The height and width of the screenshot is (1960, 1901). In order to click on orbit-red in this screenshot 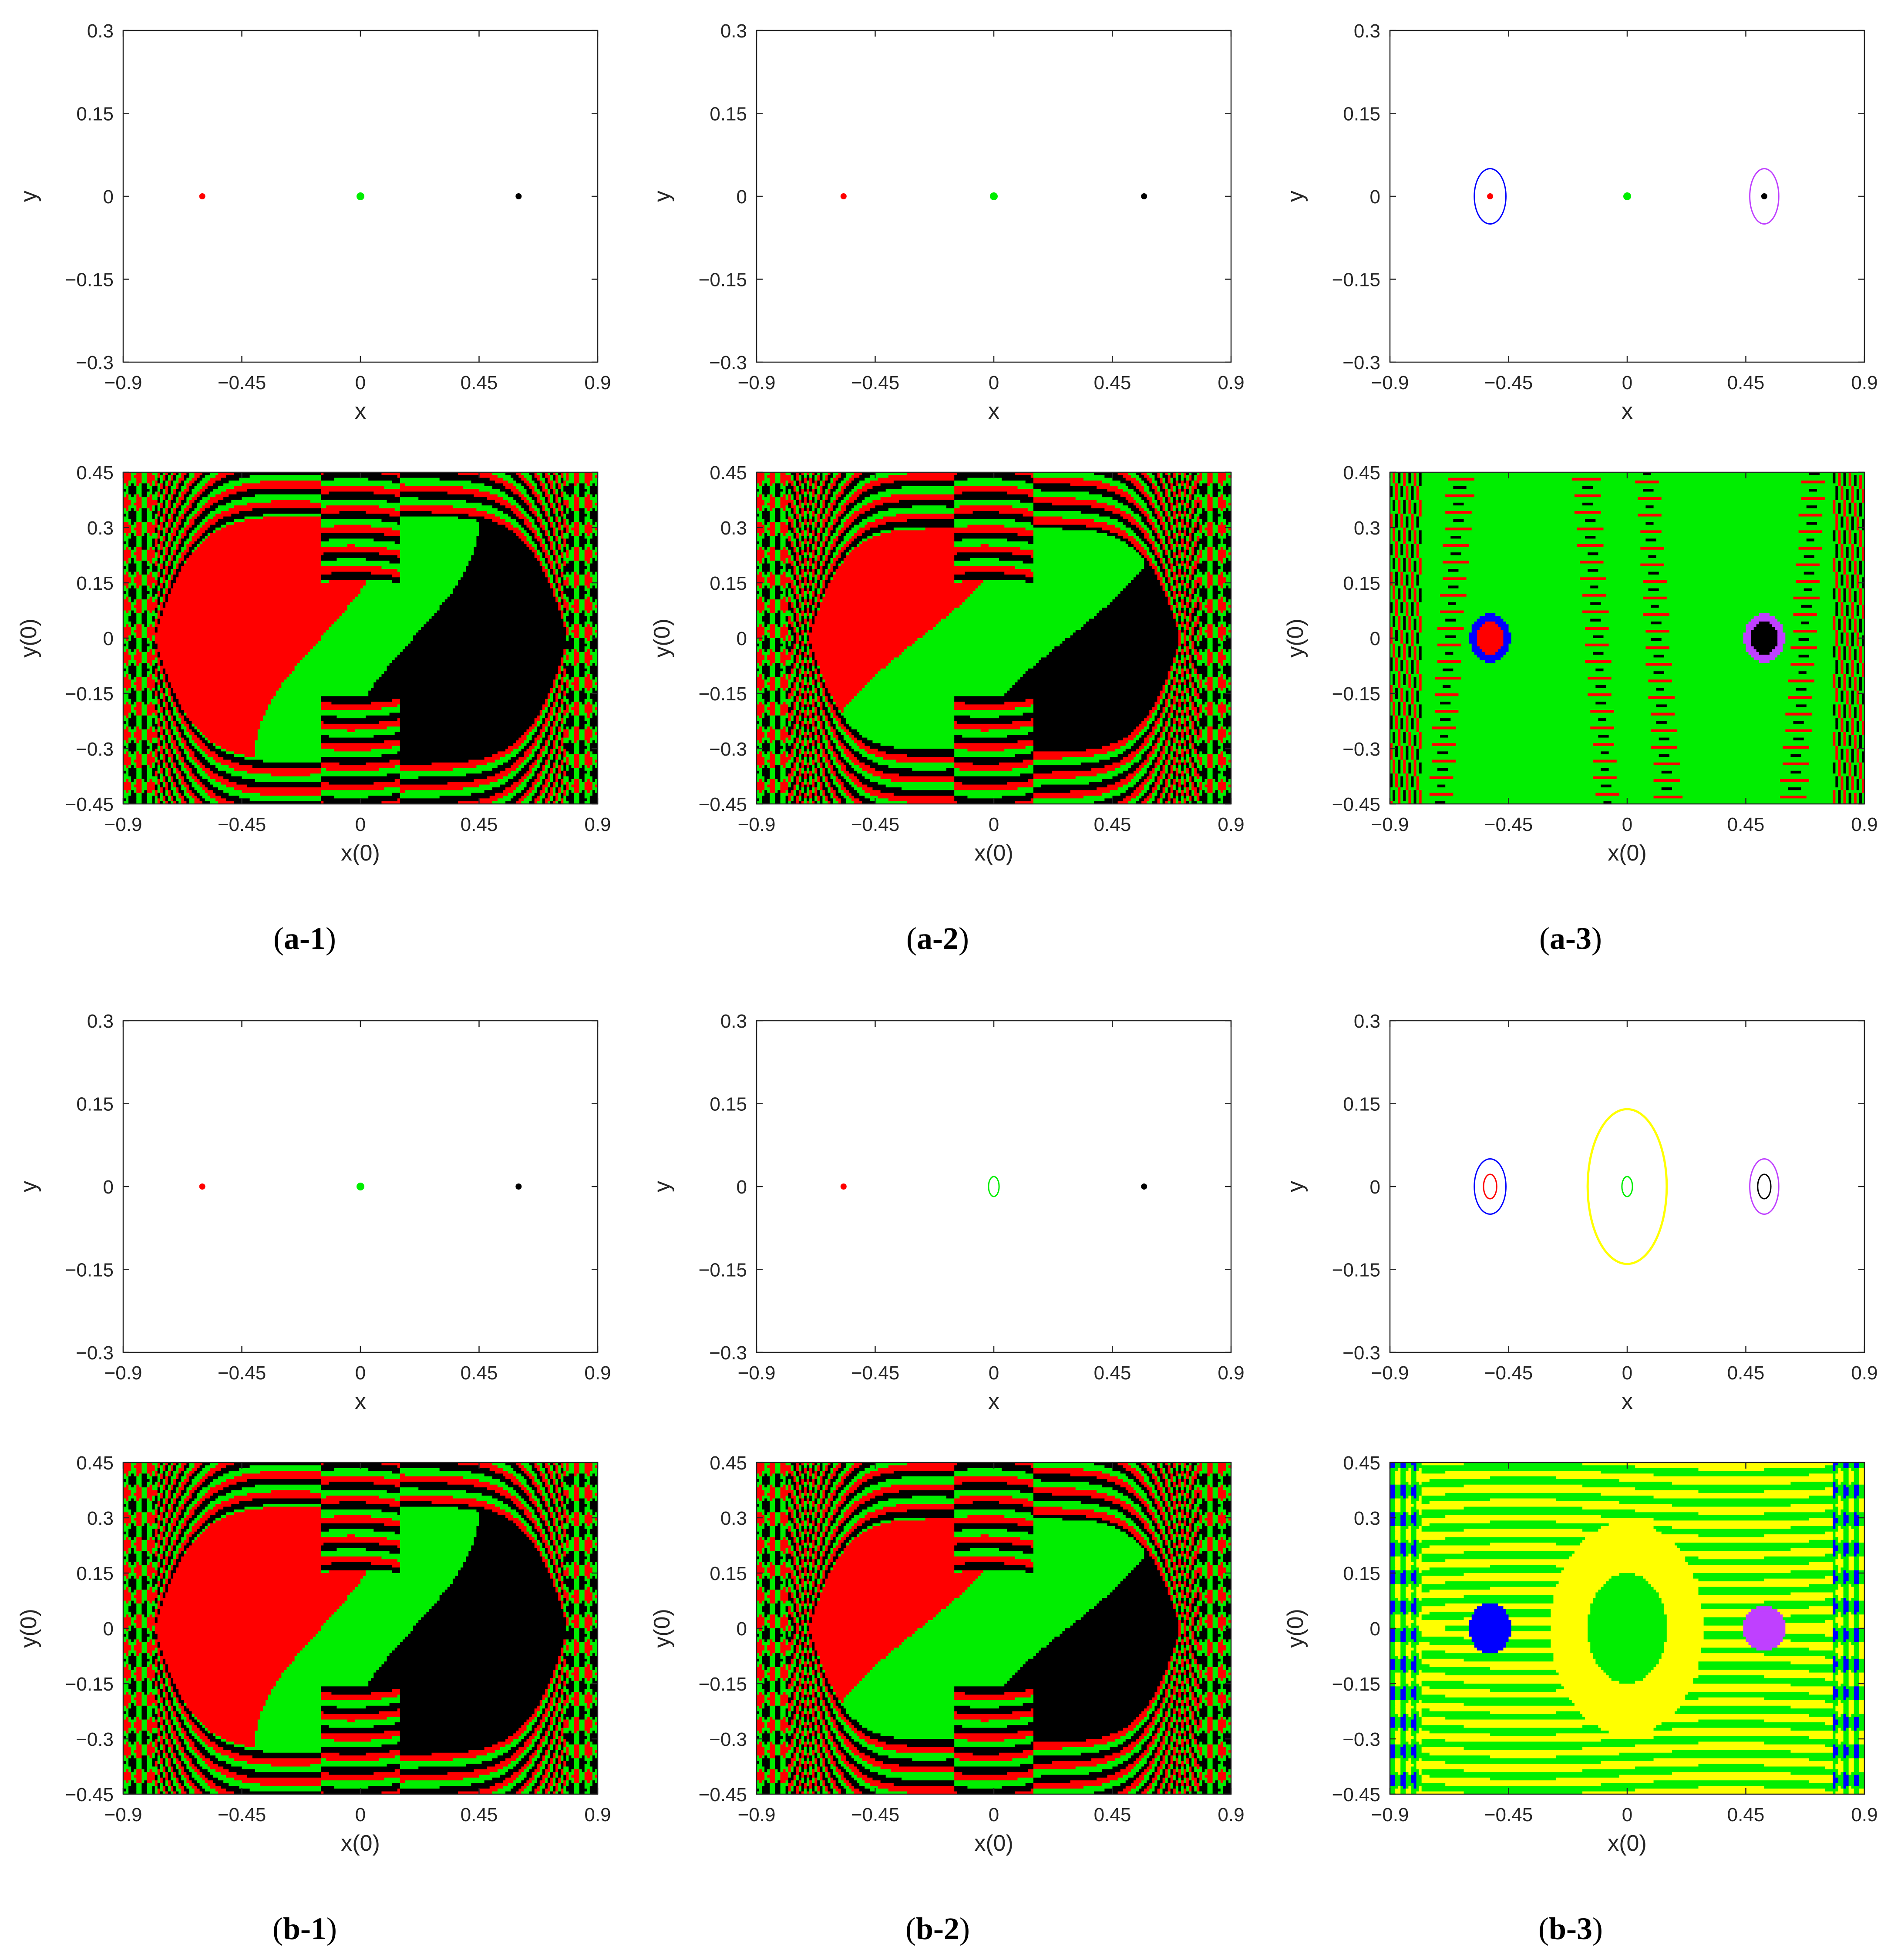, I will do `click(1490, 1186)`.